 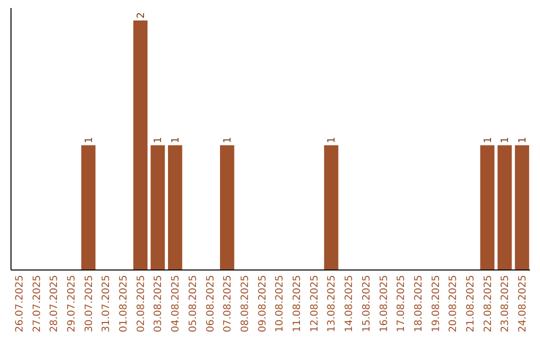 I want to click on x-tick-label: 05.08.2025, so click(x=193, y=303).